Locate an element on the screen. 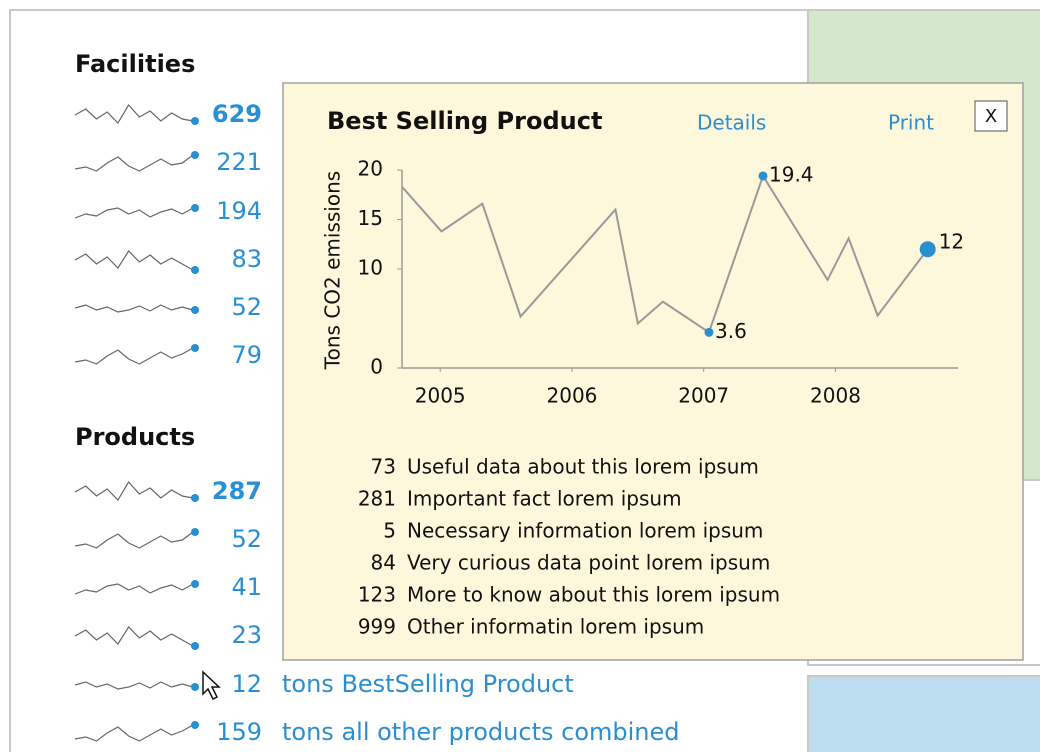 This screenshot has width=1040, height=752. item-value: 194 is located at coordinates (239, 211).